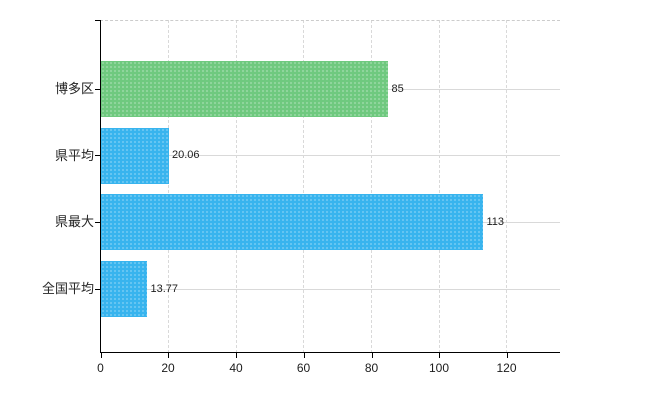  Describe the element at coordinates (495, 221) in the screenshot. I see `value-label: 113` at that location.